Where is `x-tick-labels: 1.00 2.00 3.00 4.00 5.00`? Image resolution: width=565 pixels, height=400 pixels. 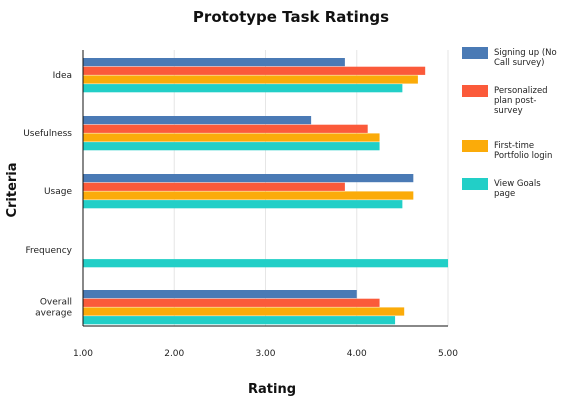
x-tick-labels: 1.00 2.00 3.00 4.00 5.00 is located at coordinates (265, 354).